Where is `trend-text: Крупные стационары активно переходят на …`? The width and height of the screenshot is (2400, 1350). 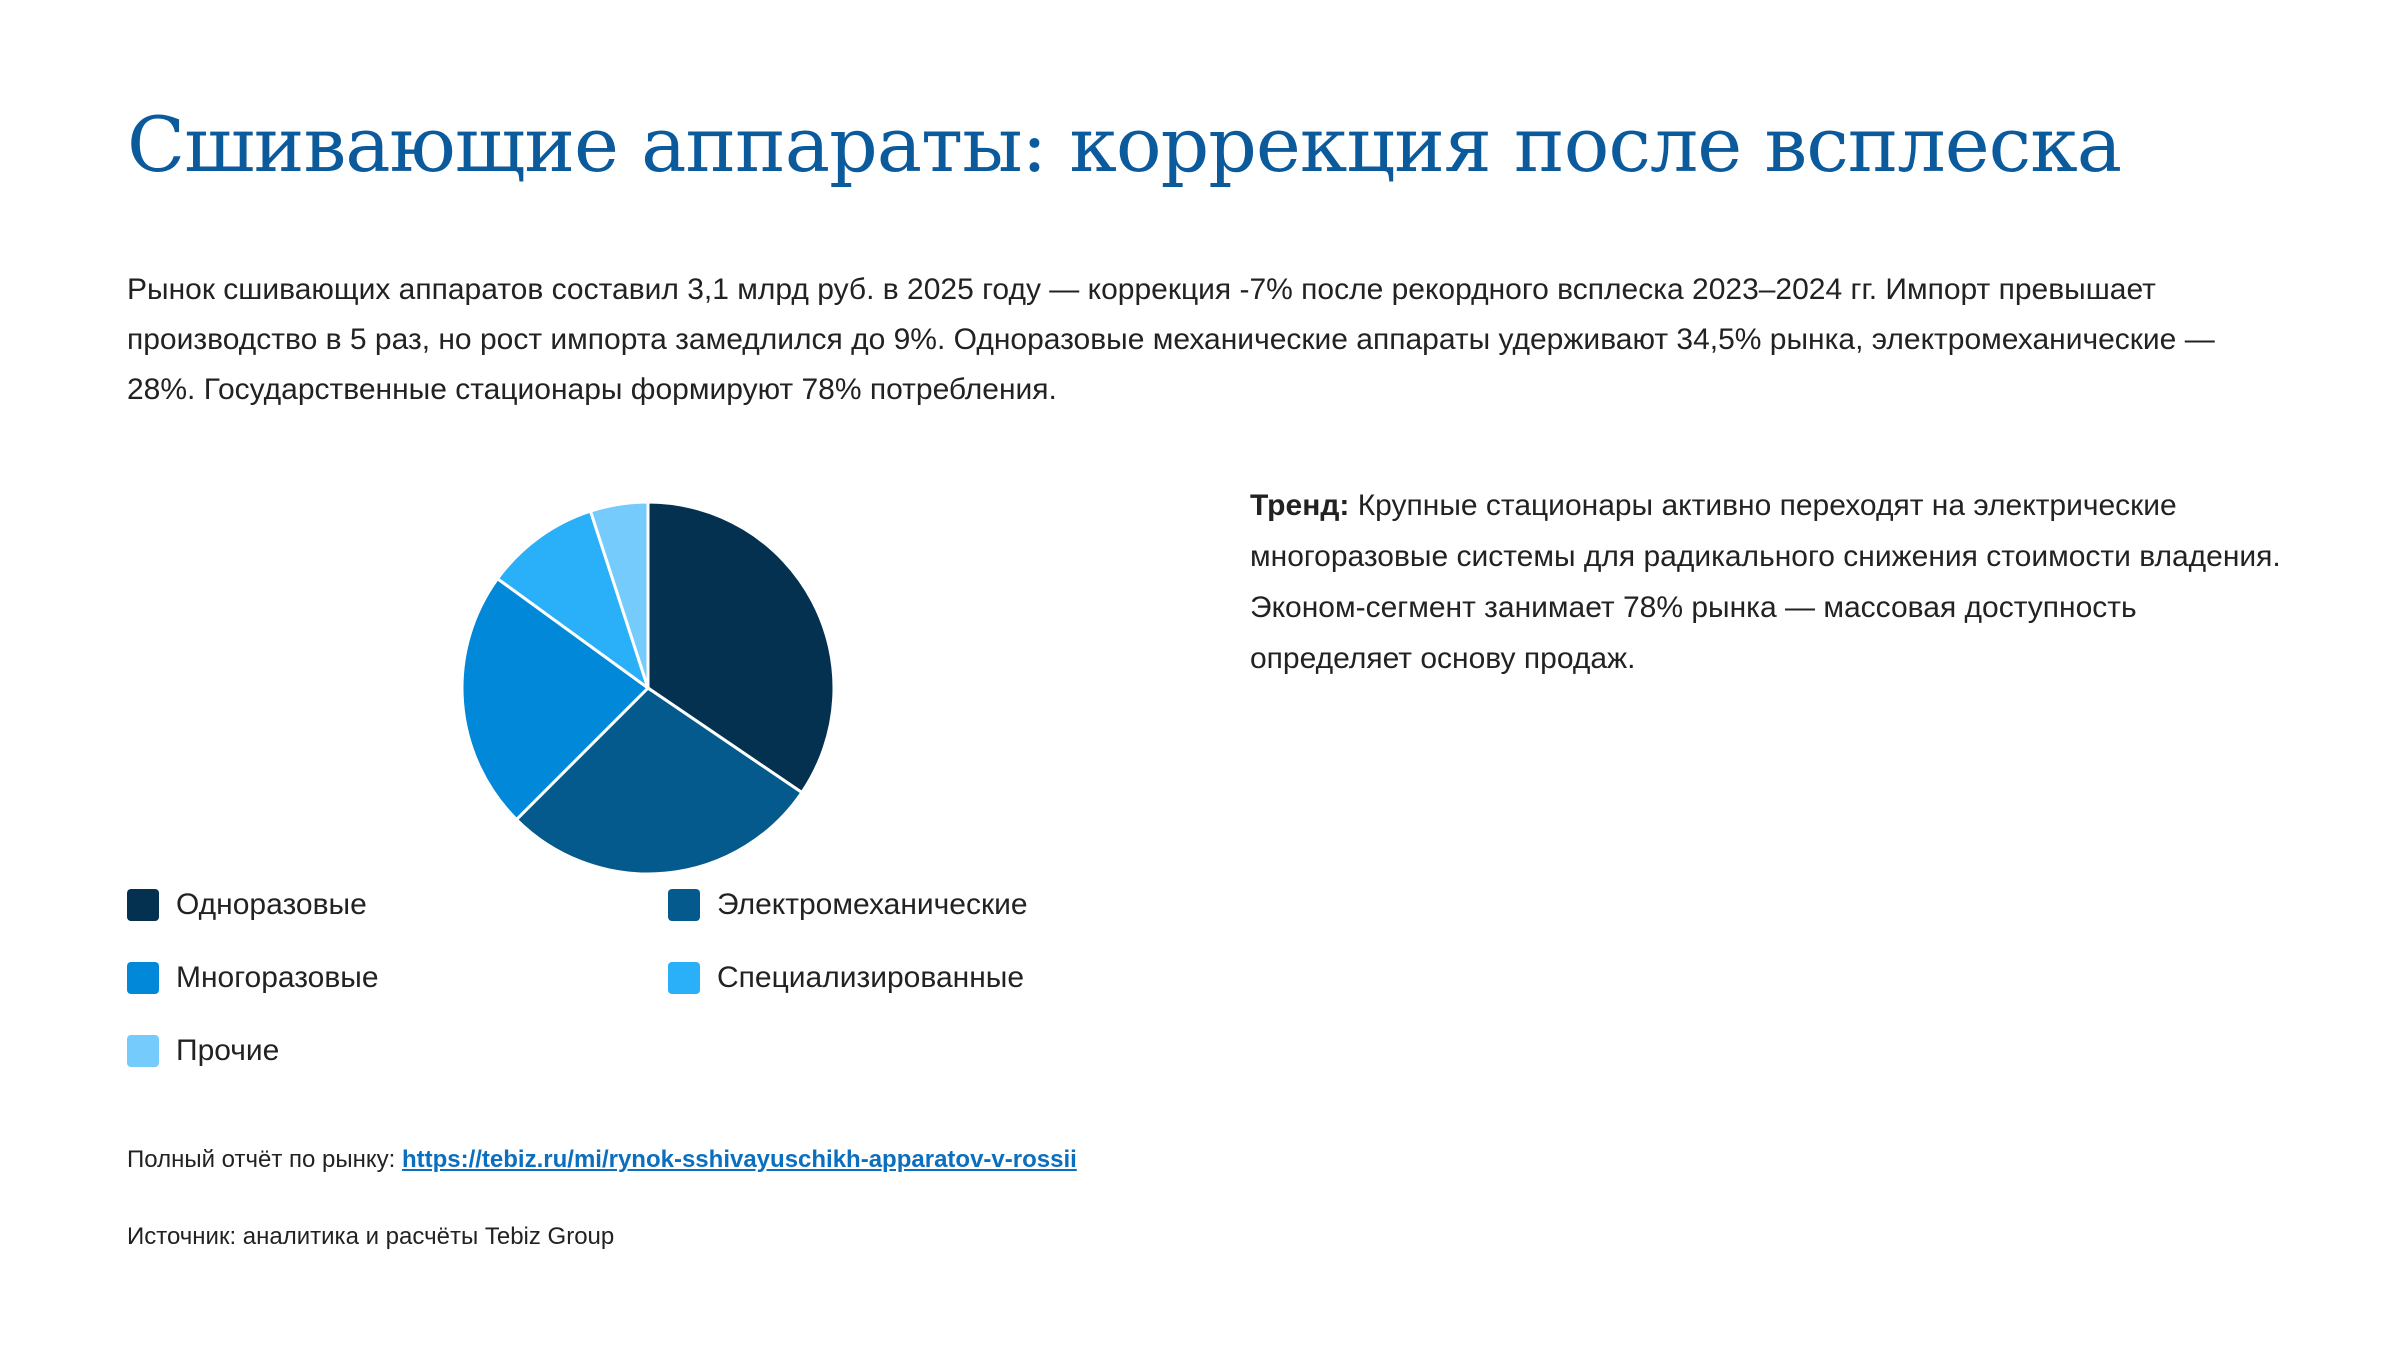 trend-text: Крупные стационары активно переходят на … is located at coordinates (1765, 582).